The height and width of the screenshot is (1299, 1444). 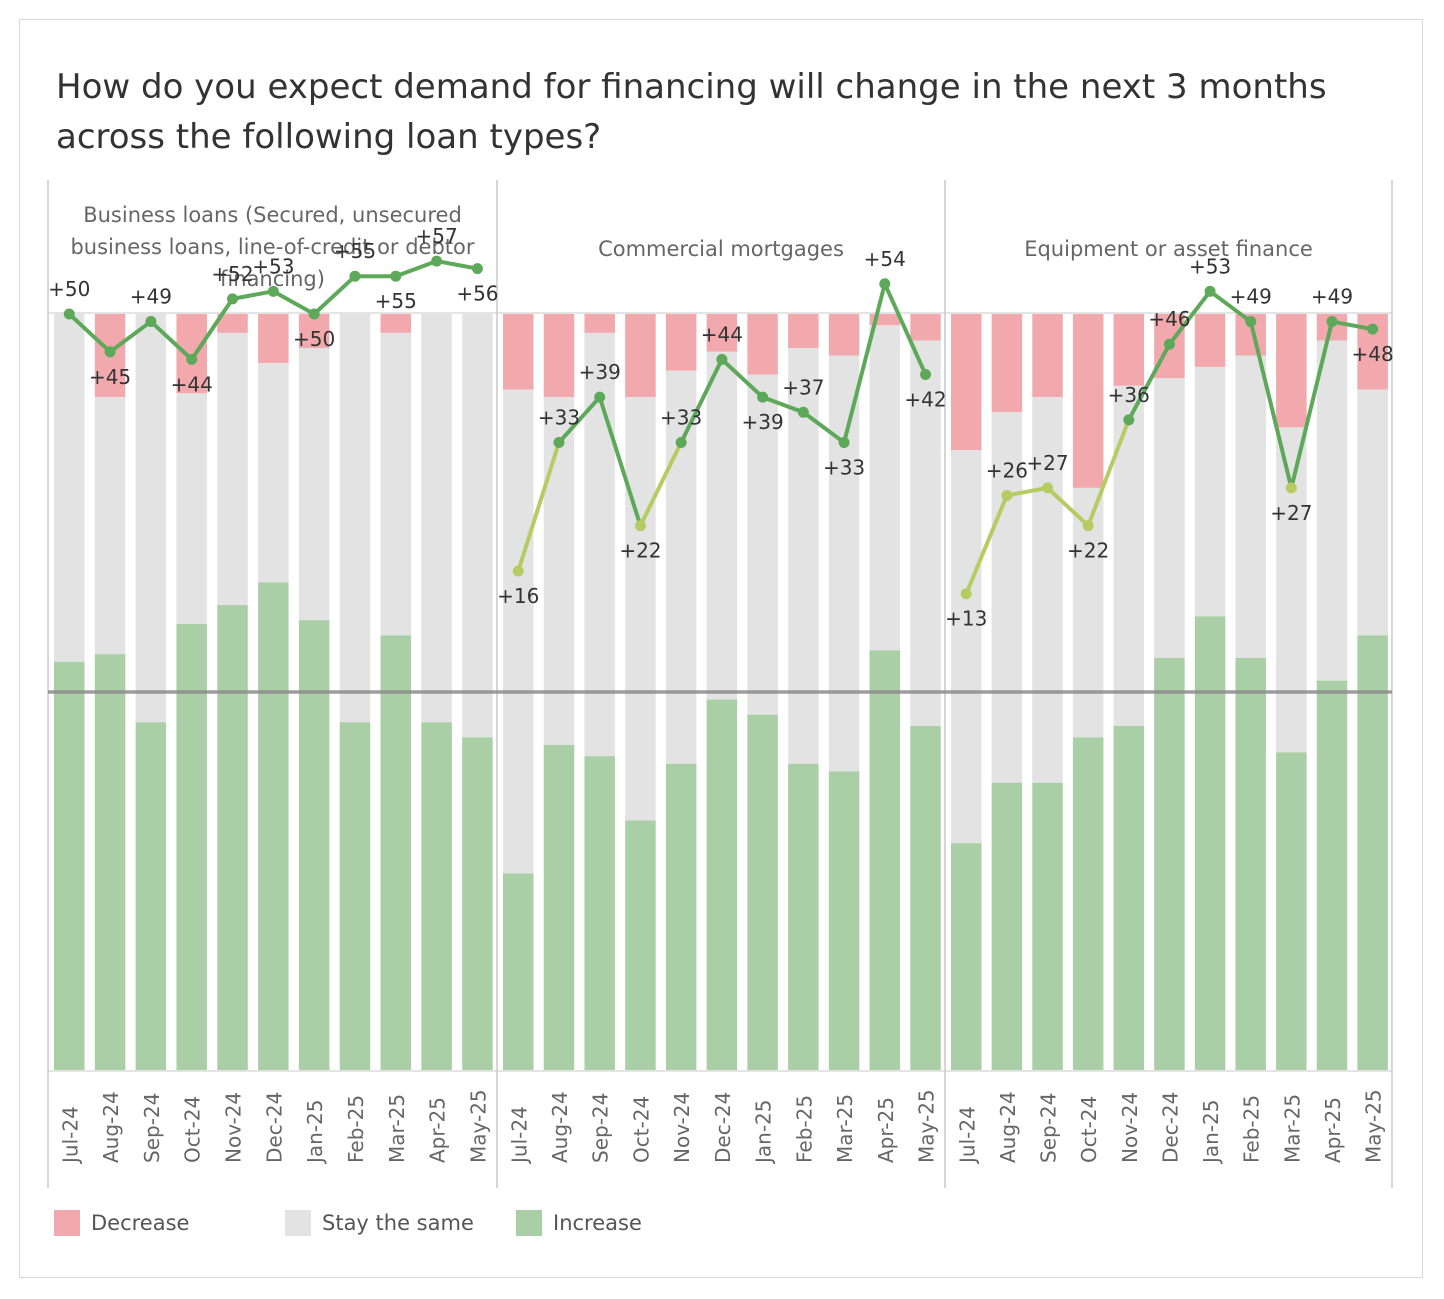 What do you see at coordinates (518, 596) in the screenshot?
I see `net-label-jul-24: +16` at bounding box center [518, 596].